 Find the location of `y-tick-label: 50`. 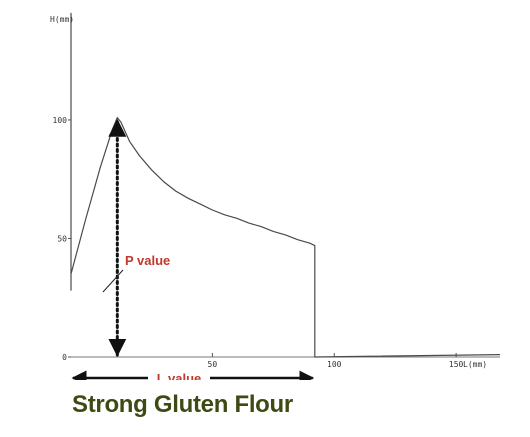

y-tick-label: 50 is located at coordinates (62, 238).